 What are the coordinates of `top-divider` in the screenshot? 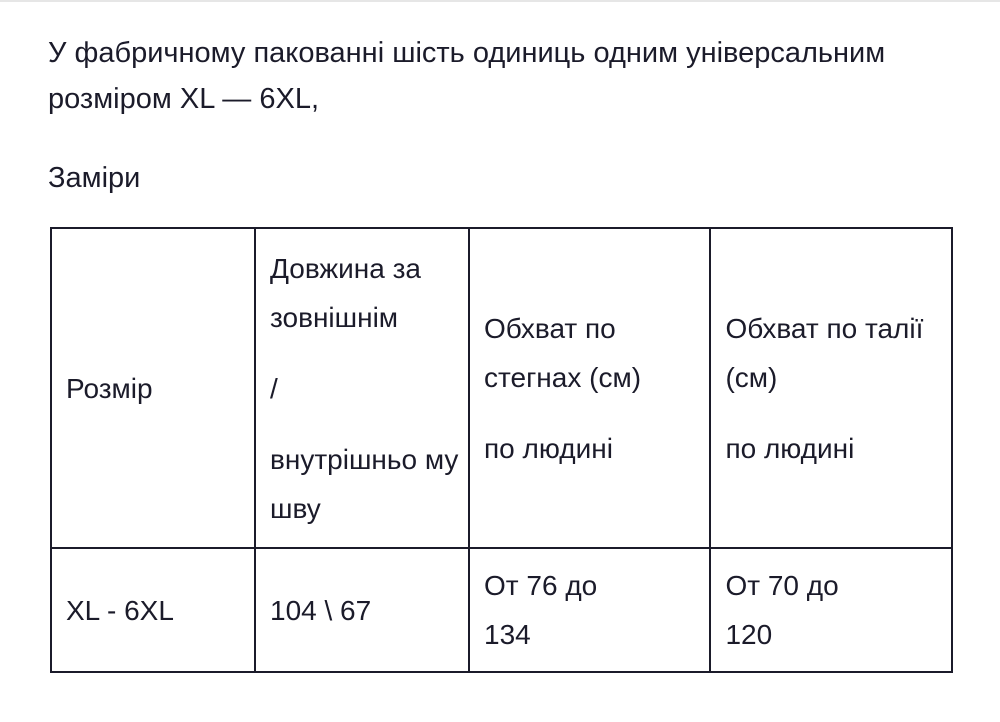 It's located at (500, 1).